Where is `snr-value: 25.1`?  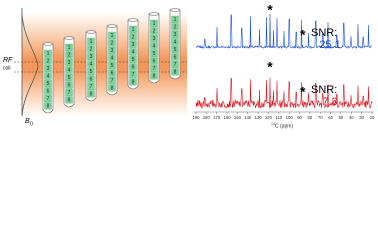
snr-value: 25.1 is located at coordinates (329, 45).